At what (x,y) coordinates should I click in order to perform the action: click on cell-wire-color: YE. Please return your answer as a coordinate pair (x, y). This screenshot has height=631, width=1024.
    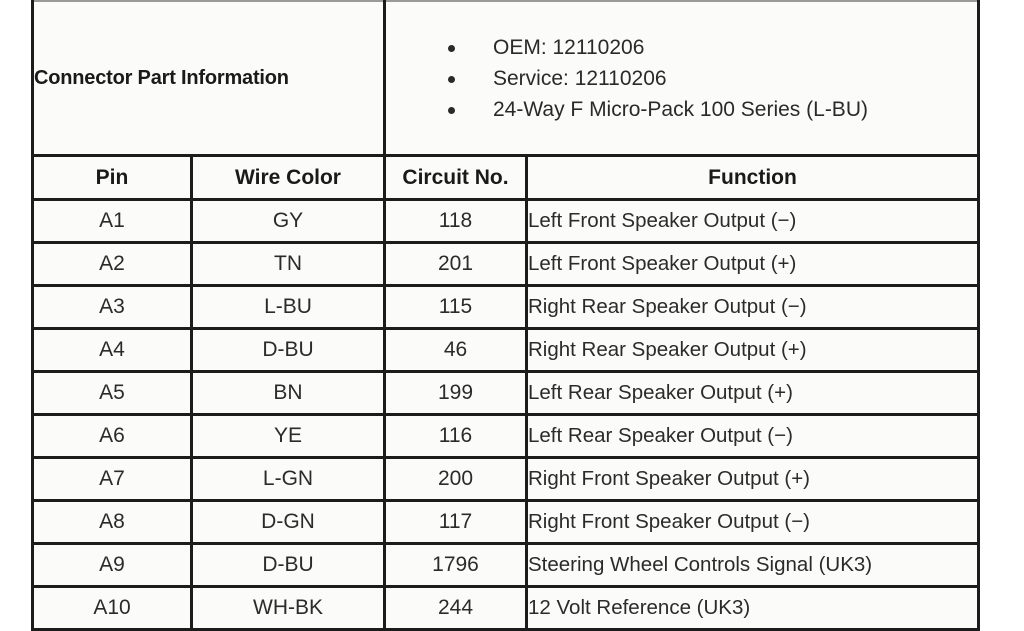
    Looking at the image, I should click on (288, 436).